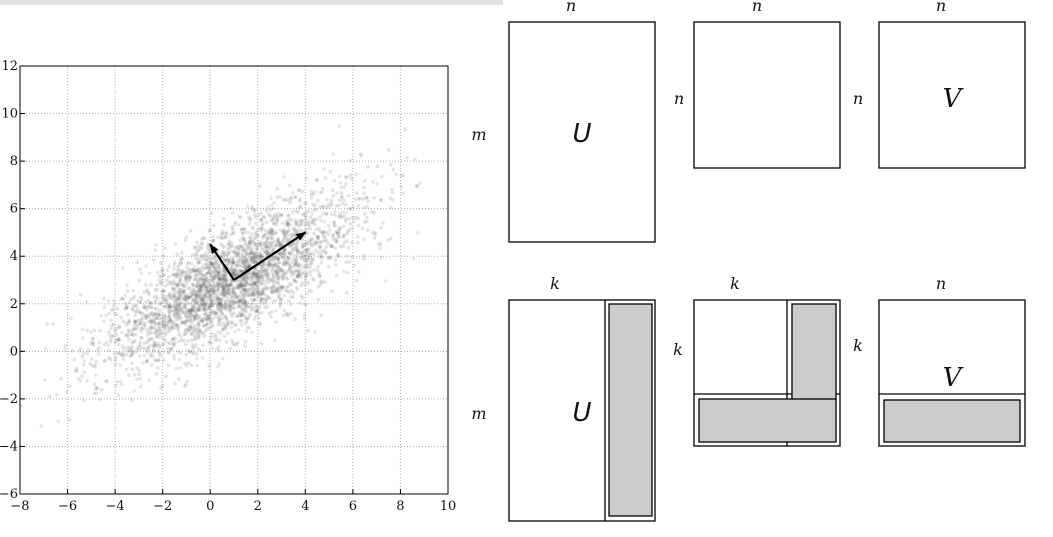 The image size is (1053, 537). Describe the element at coordinates (571, 7) in the screenshot. I see `full-u-top-dim: n` at that location.